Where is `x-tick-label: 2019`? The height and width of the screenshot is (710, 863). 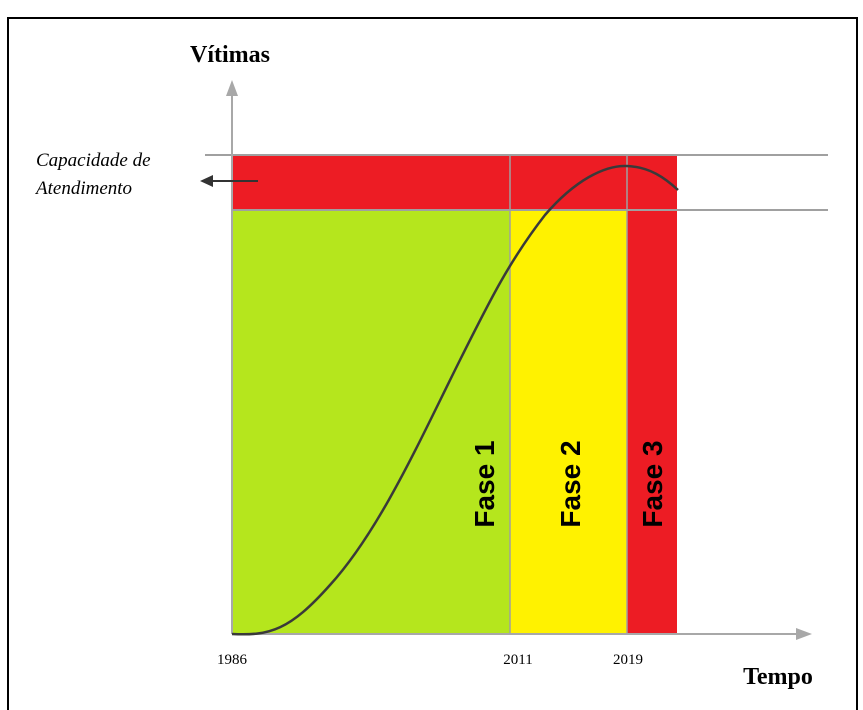 x-tick-label: 2019 is located at coordinates (628, 660).